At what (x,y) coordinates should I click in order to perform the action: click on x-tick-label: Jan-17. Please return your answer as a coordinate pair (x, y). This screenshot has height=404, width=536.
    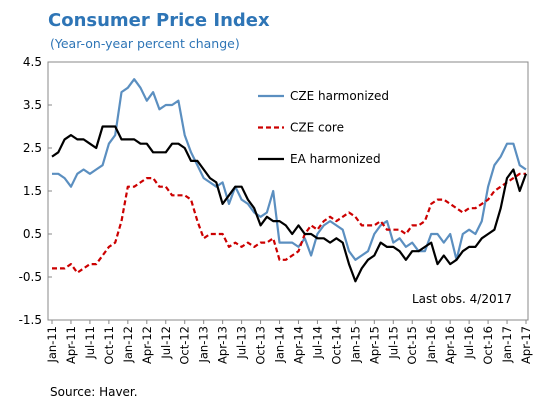
    Looking at the image, I should click on (507, 345).